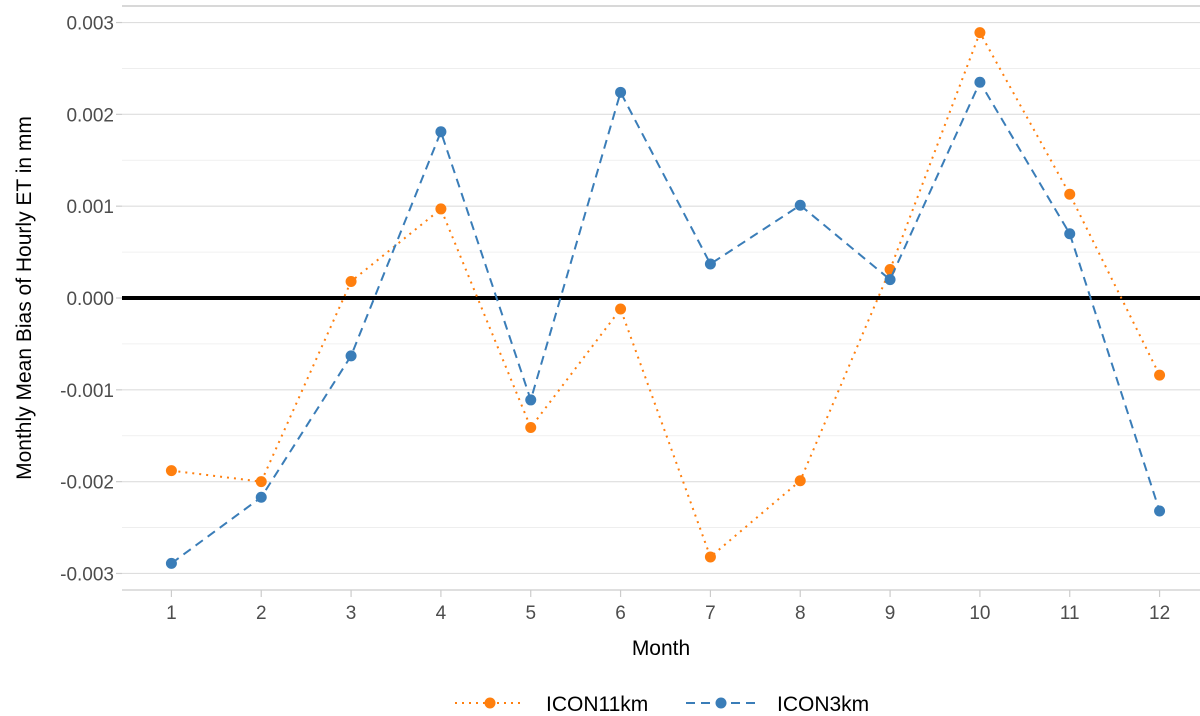 Image resolution: width=1200 pixels, height=716 pixels. What do you see at coordinates (979, 613) in the screenshot?
I see `x-tick-label: 10` at bounding box center [979, 613].